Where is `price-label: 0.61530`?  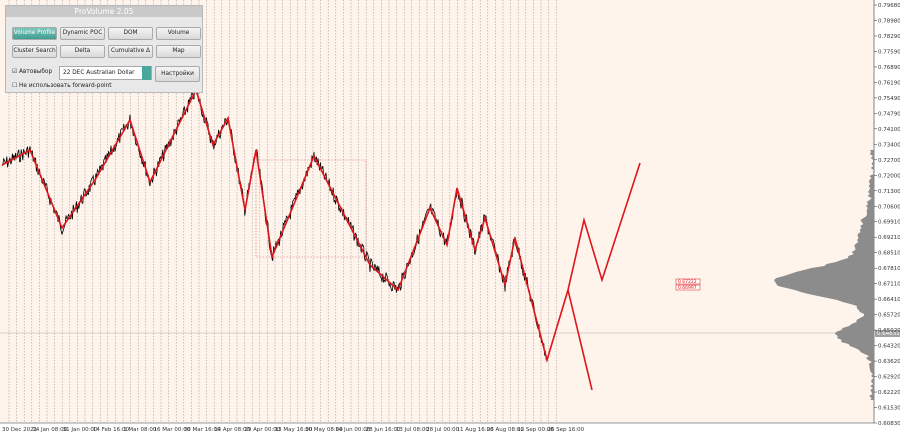
price-label: 0.61530 is located at coordinates (889, 409).